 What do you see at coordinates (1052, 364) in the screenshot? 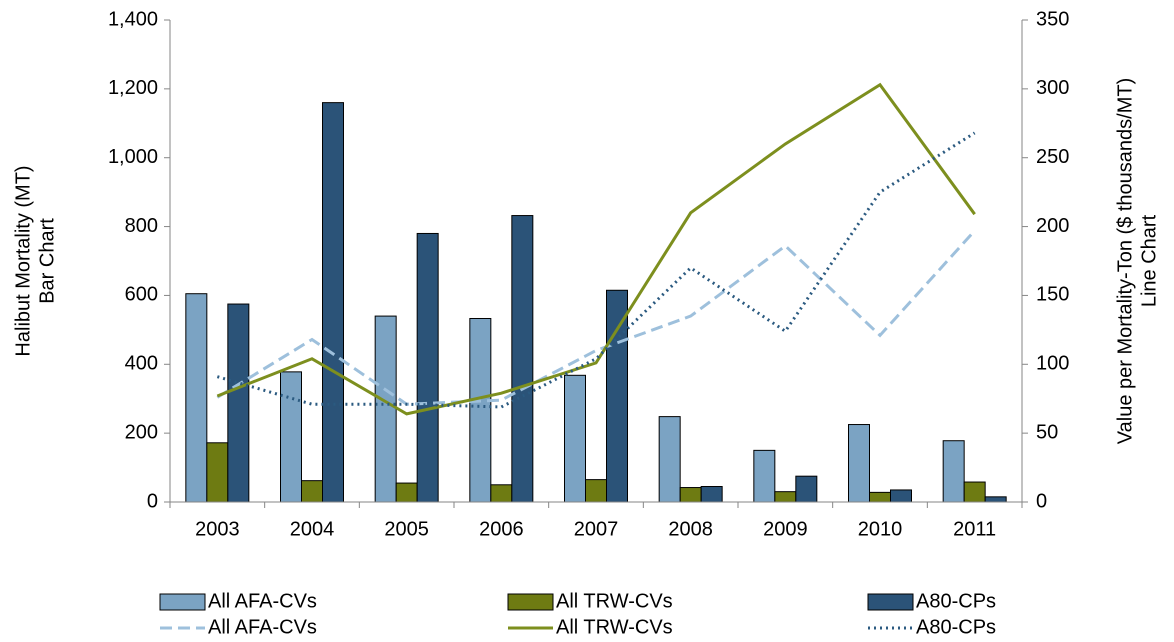
I see `y2-tick-label: 100` at bounding box center [1052, 364].